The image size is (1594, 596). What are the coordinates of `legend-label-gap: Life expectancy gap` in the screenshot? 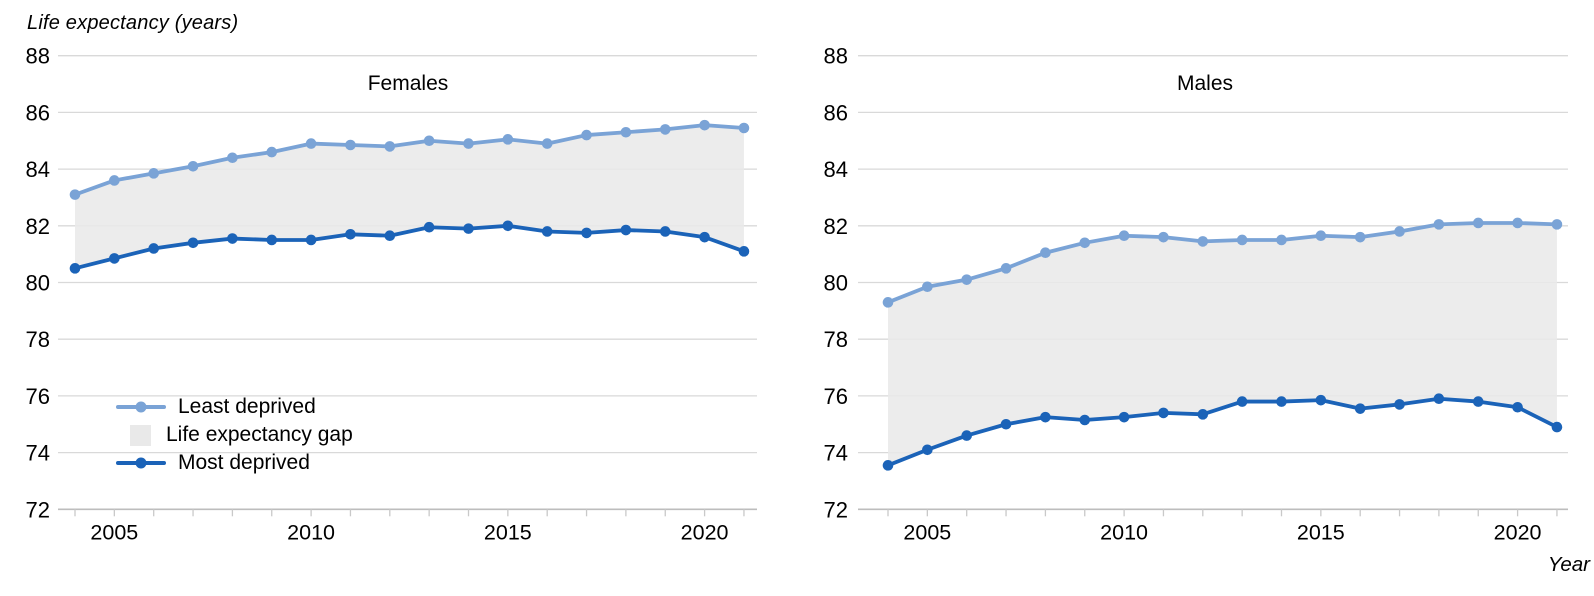 It's located at (259, 434).